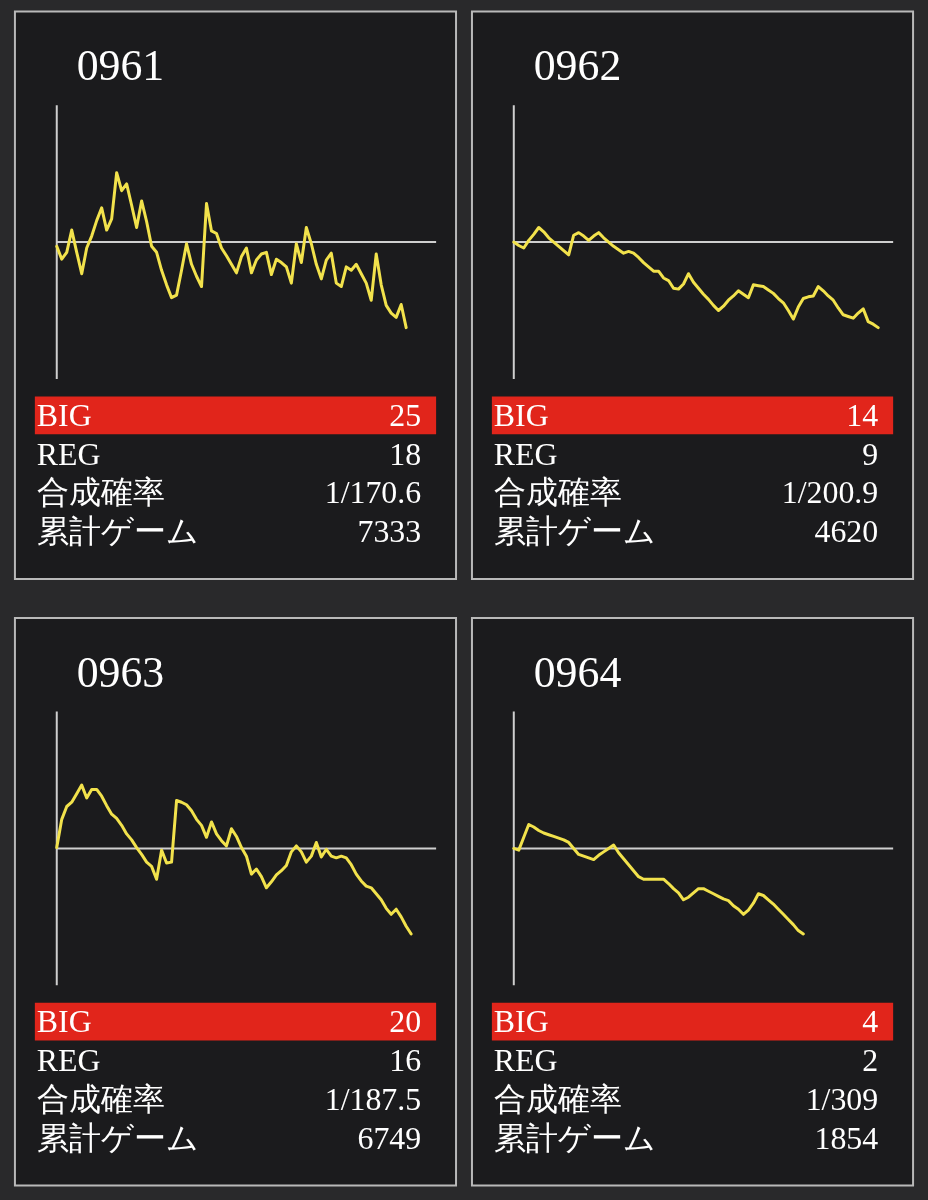 Image resolution: width=928 pixels, height=1200 pixels. What do you see at coordinates (389, 532) in the screenshot?
I see `text: 7333` at bounding box center [389, 532].